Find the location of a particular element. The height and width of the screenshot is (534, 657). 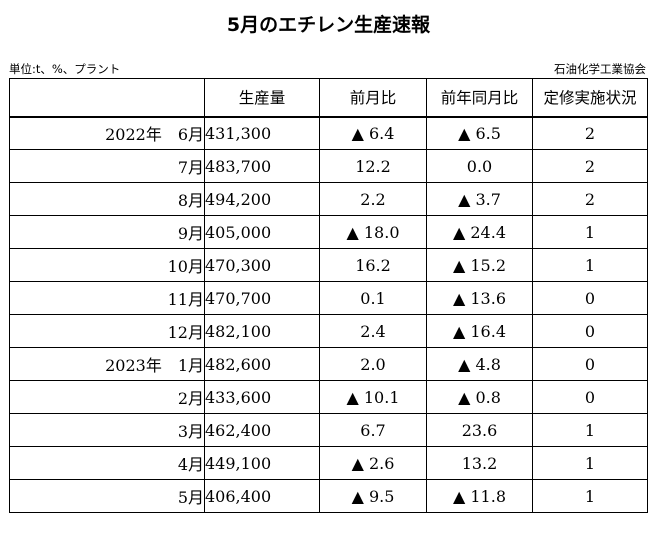

mom-cell: ▲ 18.0 is located at coordinates (373, 232).